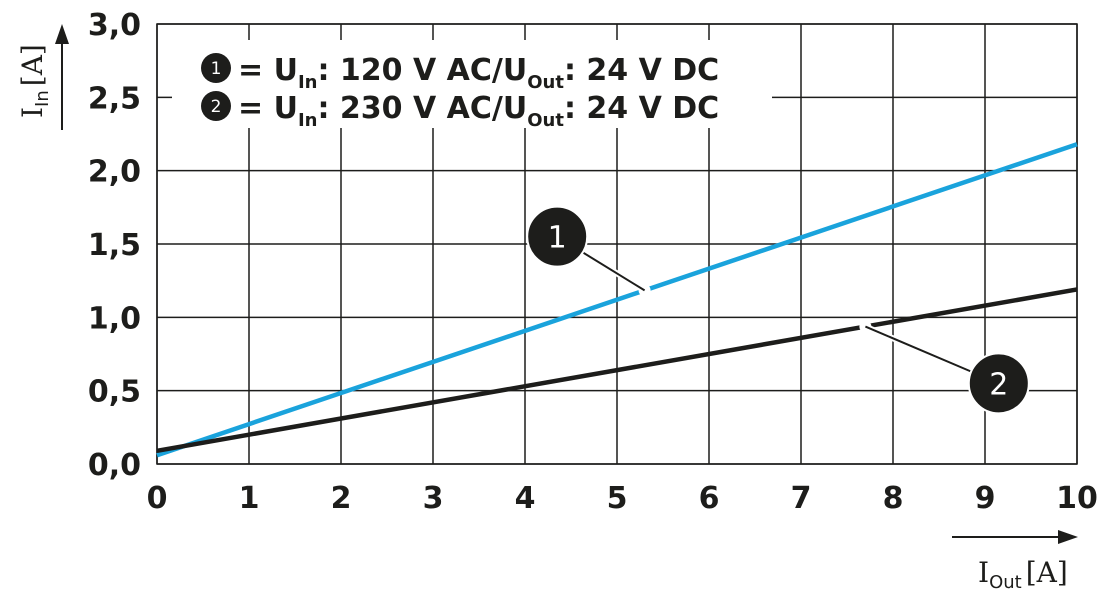 This screenshot has width=1104, height=591. I want to click on x-axis-title: IOut [A], so click(1023, 573).